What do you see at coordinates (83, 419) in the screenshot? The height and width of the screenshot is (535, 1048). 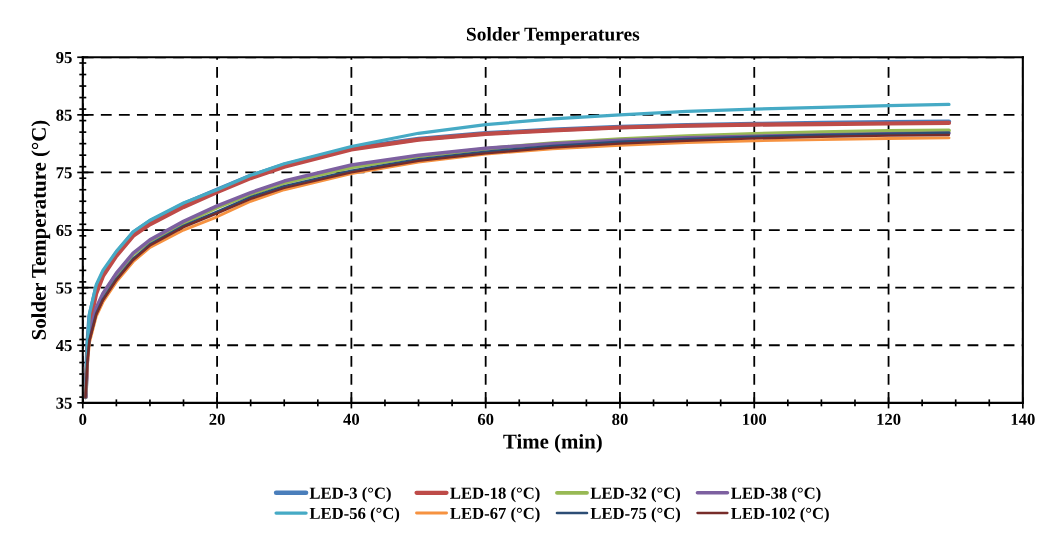 I see `x-tick-label: 0` at bounding box center [83, 419].